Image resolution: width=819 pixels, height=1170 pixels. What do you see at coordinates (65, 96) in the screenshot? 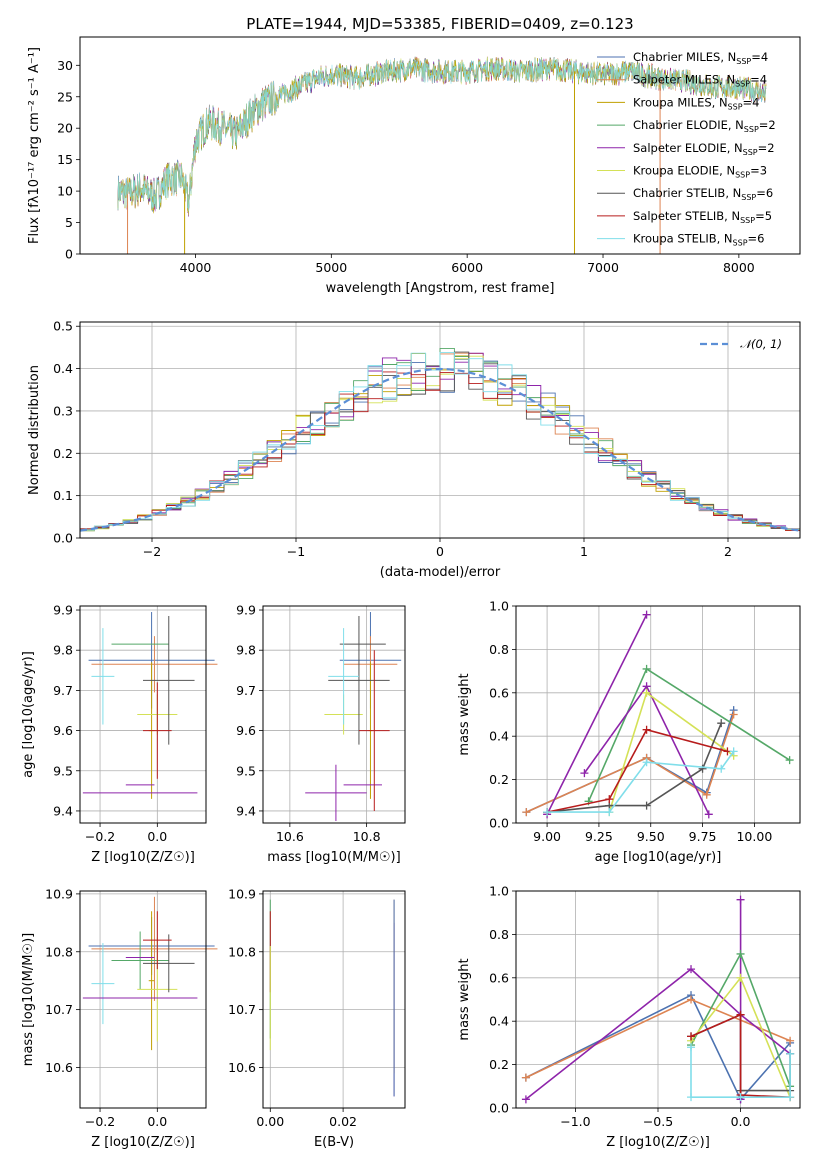
I see `y-tick-label: 25` at bounding box center [65, 96].